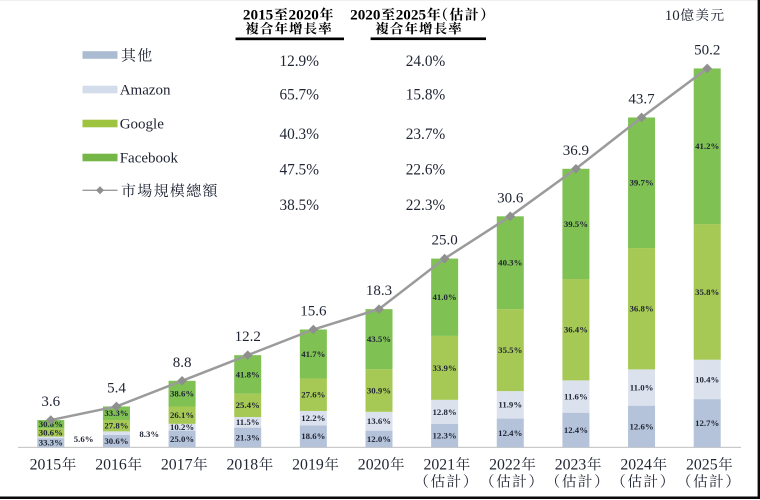 Image resolution: width=760 pixels, height=500 pixels. Describe the element at coordinates (445, 241) in the screenshot. I see `svg-text: 25.0` at that location.